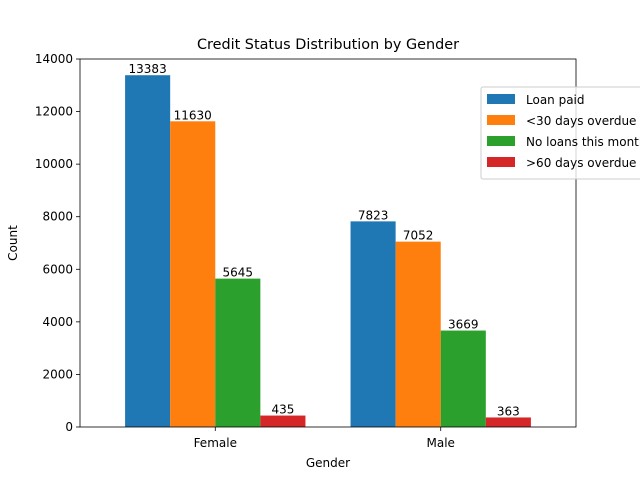  What do you see at coordinates (373, 215) in the screenshot?
I see `data-label: 7823` at bounding box center [373, 215].